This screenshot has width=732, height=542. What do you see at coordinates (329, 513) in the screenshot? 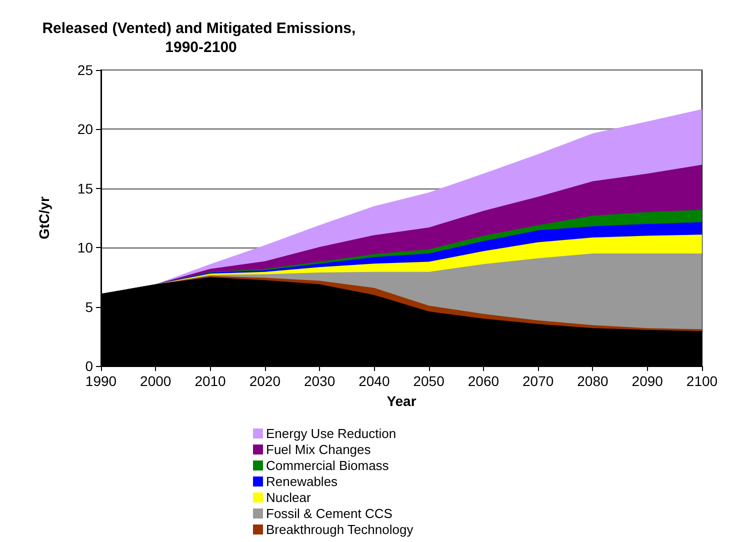
I see `legend-label: Fossil & Cement CCS` at bounding box center [329, 513].